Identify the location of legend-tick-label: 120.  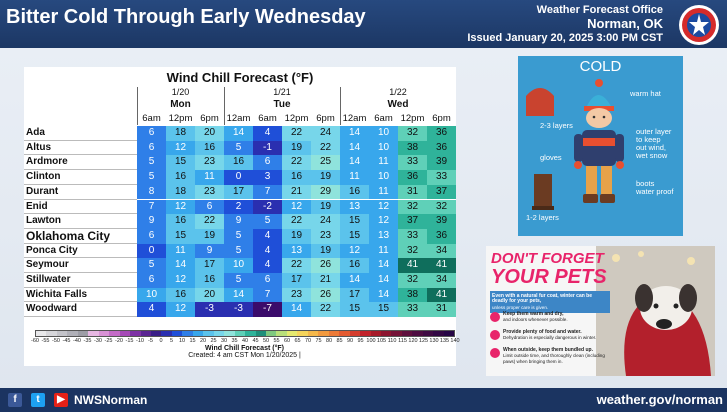
(413, 341).